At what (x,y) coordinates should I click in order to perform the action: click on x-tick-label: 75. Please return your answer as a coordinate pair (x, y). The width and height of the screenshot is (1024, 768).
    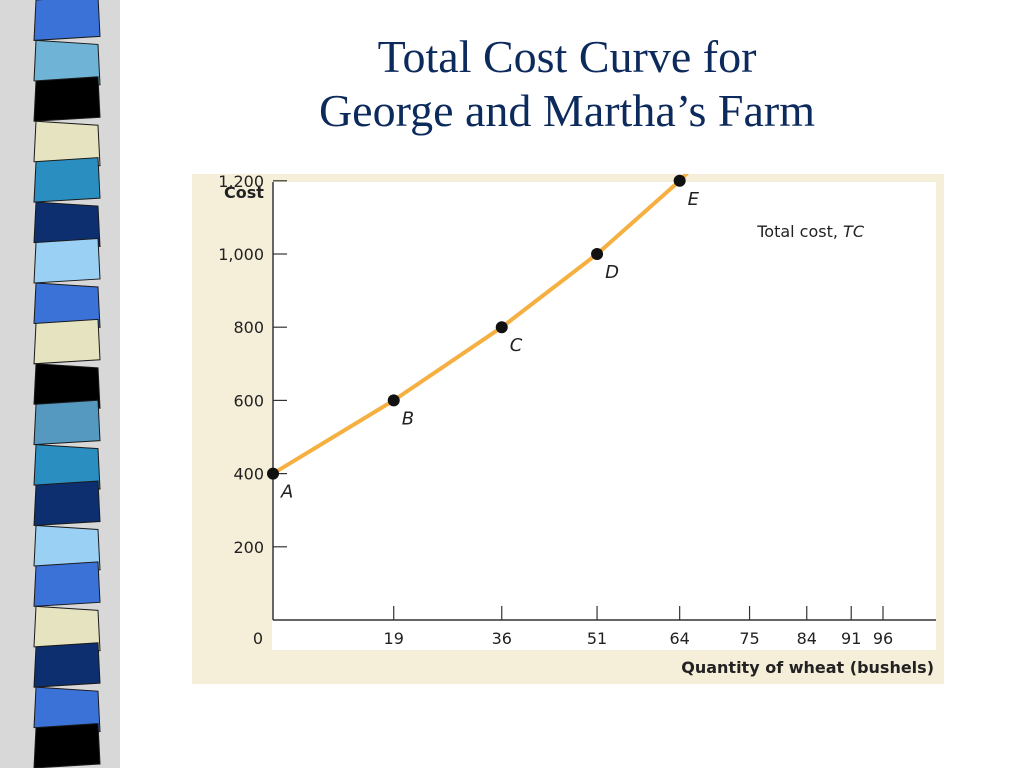
    Looking at the image, I should click on (749, 638).